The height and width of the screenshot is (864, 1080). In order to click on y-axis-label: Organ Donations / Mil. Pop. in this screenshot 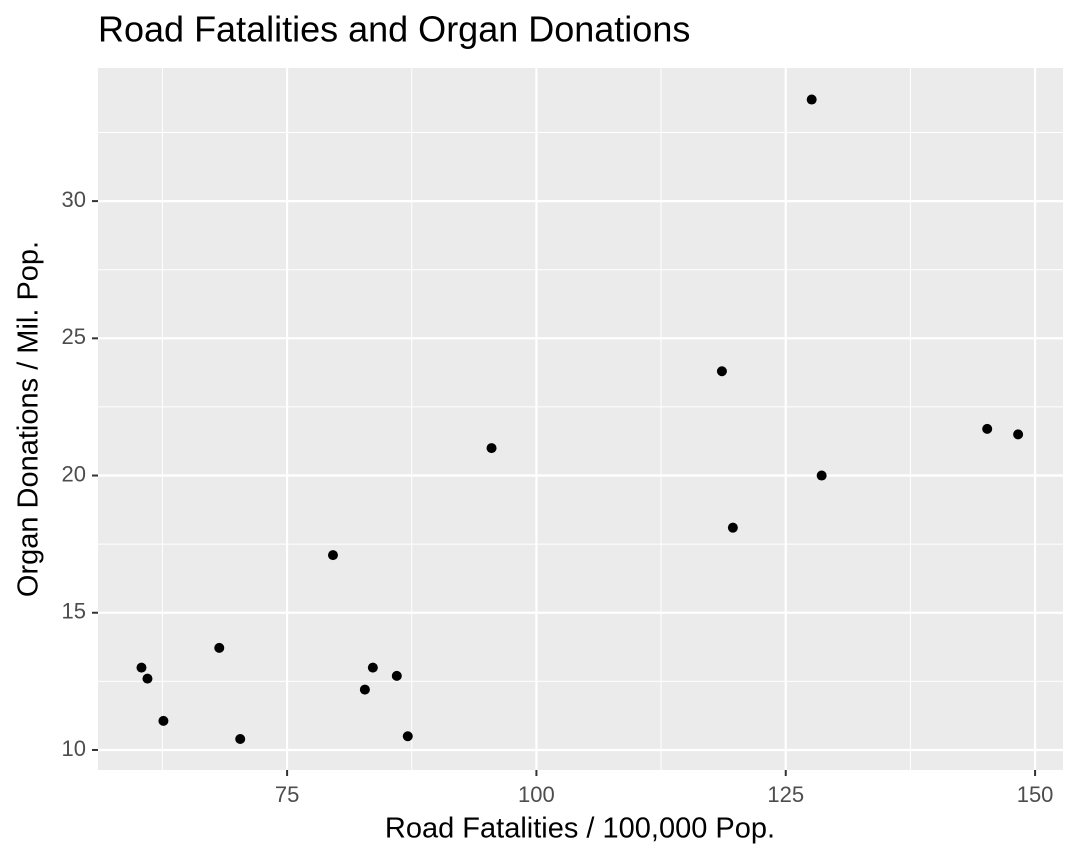, I will do `click(29, 419)`.